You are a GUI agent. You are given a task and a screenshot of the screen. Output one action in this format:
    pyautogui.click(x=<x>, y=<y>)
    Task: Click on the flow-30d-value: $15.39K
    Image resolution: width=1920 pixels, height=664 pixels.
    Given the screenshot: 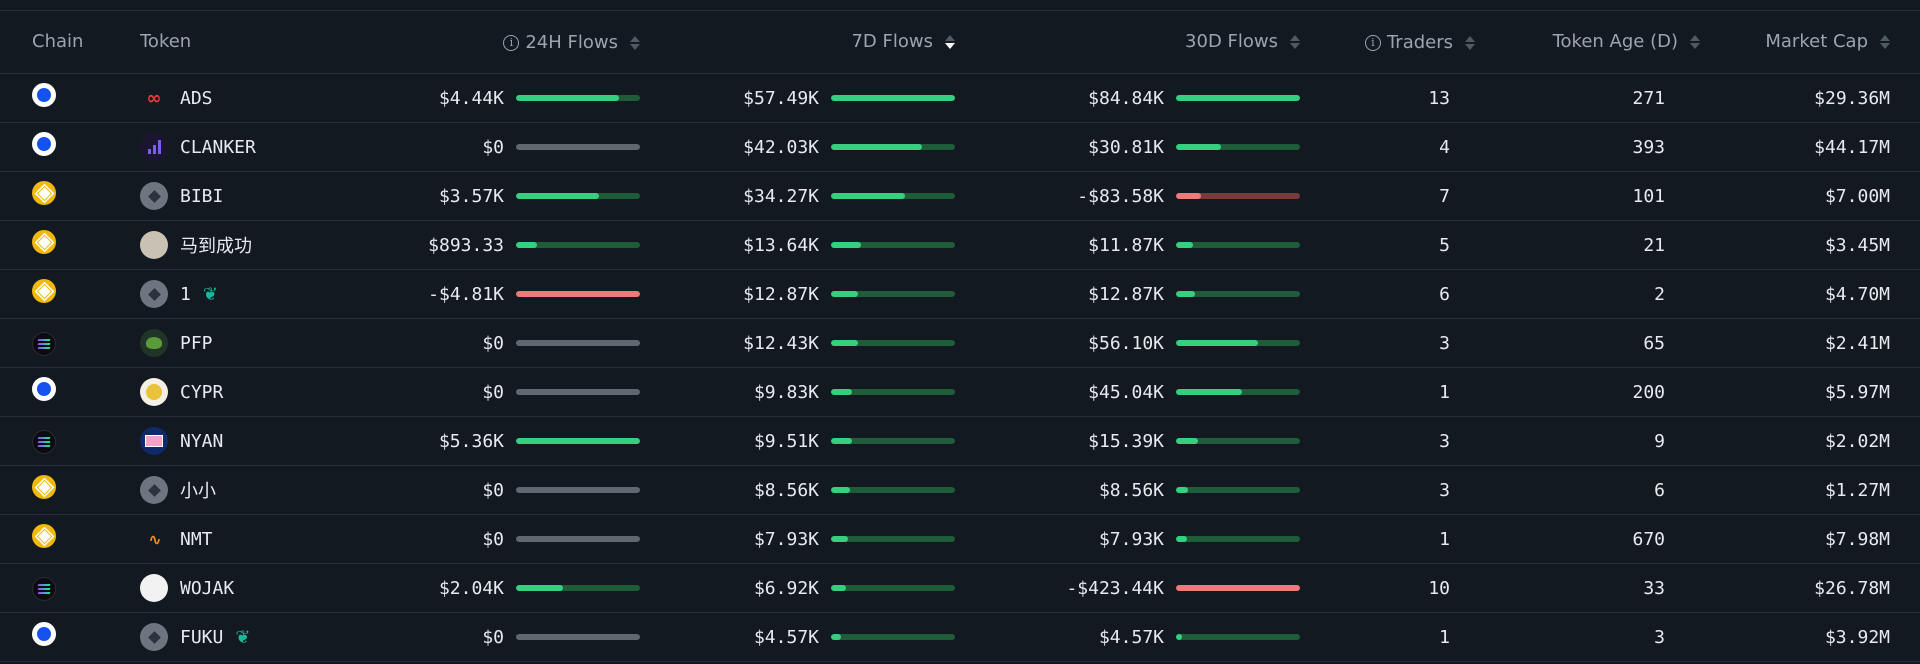 What is the action you would take?
    pyautogui.click(x=1126, y=441)
    